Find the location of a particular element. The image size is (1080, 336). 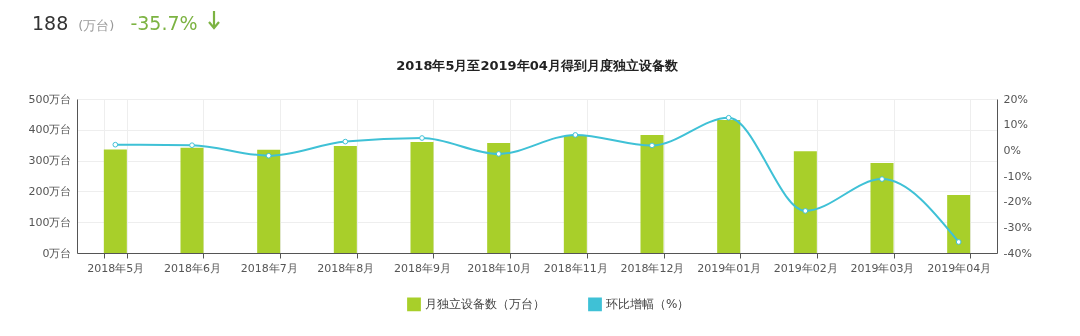

text: -35.7% is located at coordinates (164, 23).